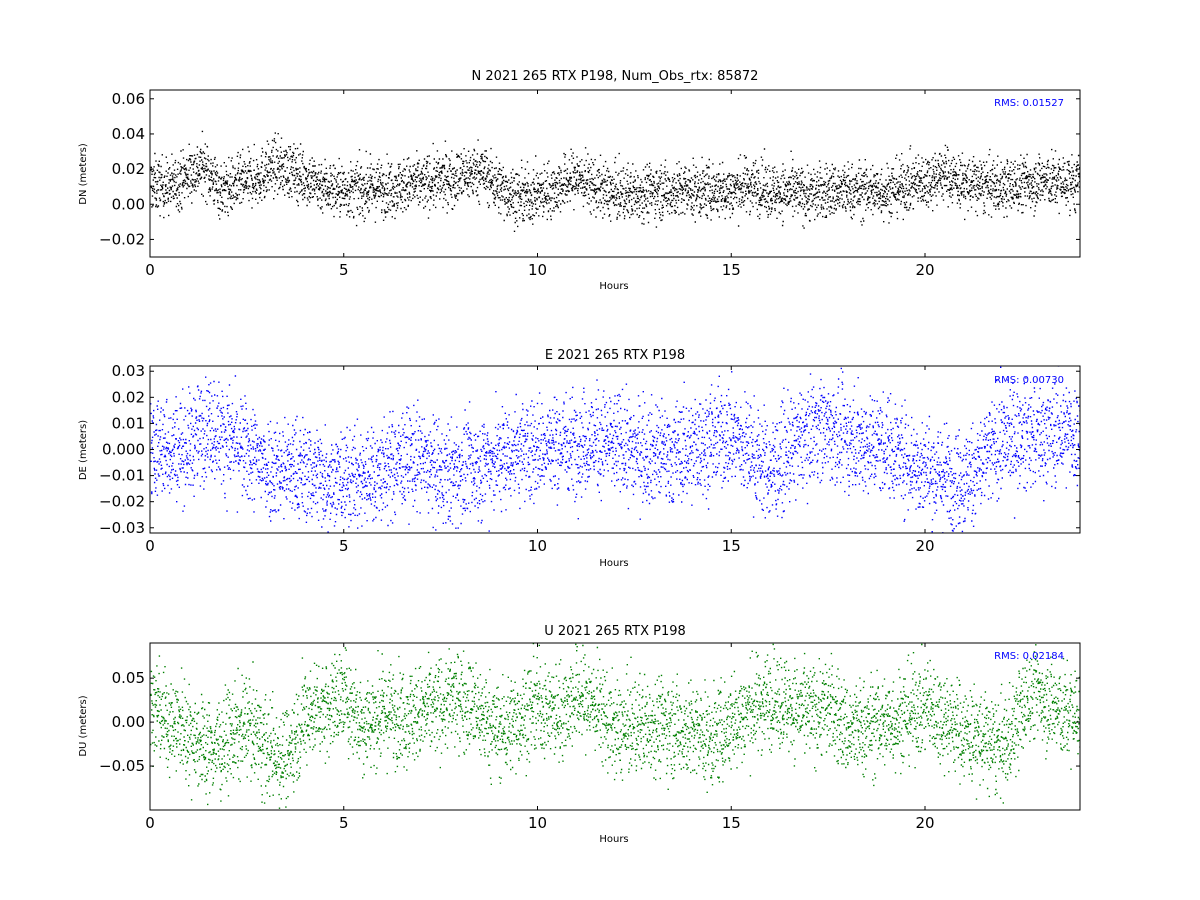 This screenshot has width=1200, height=900. Describe the element at coordinates (1029, 656) in the screenshot. I see `panel-u-rms-annotation: RMS: 0.02184` at that location.